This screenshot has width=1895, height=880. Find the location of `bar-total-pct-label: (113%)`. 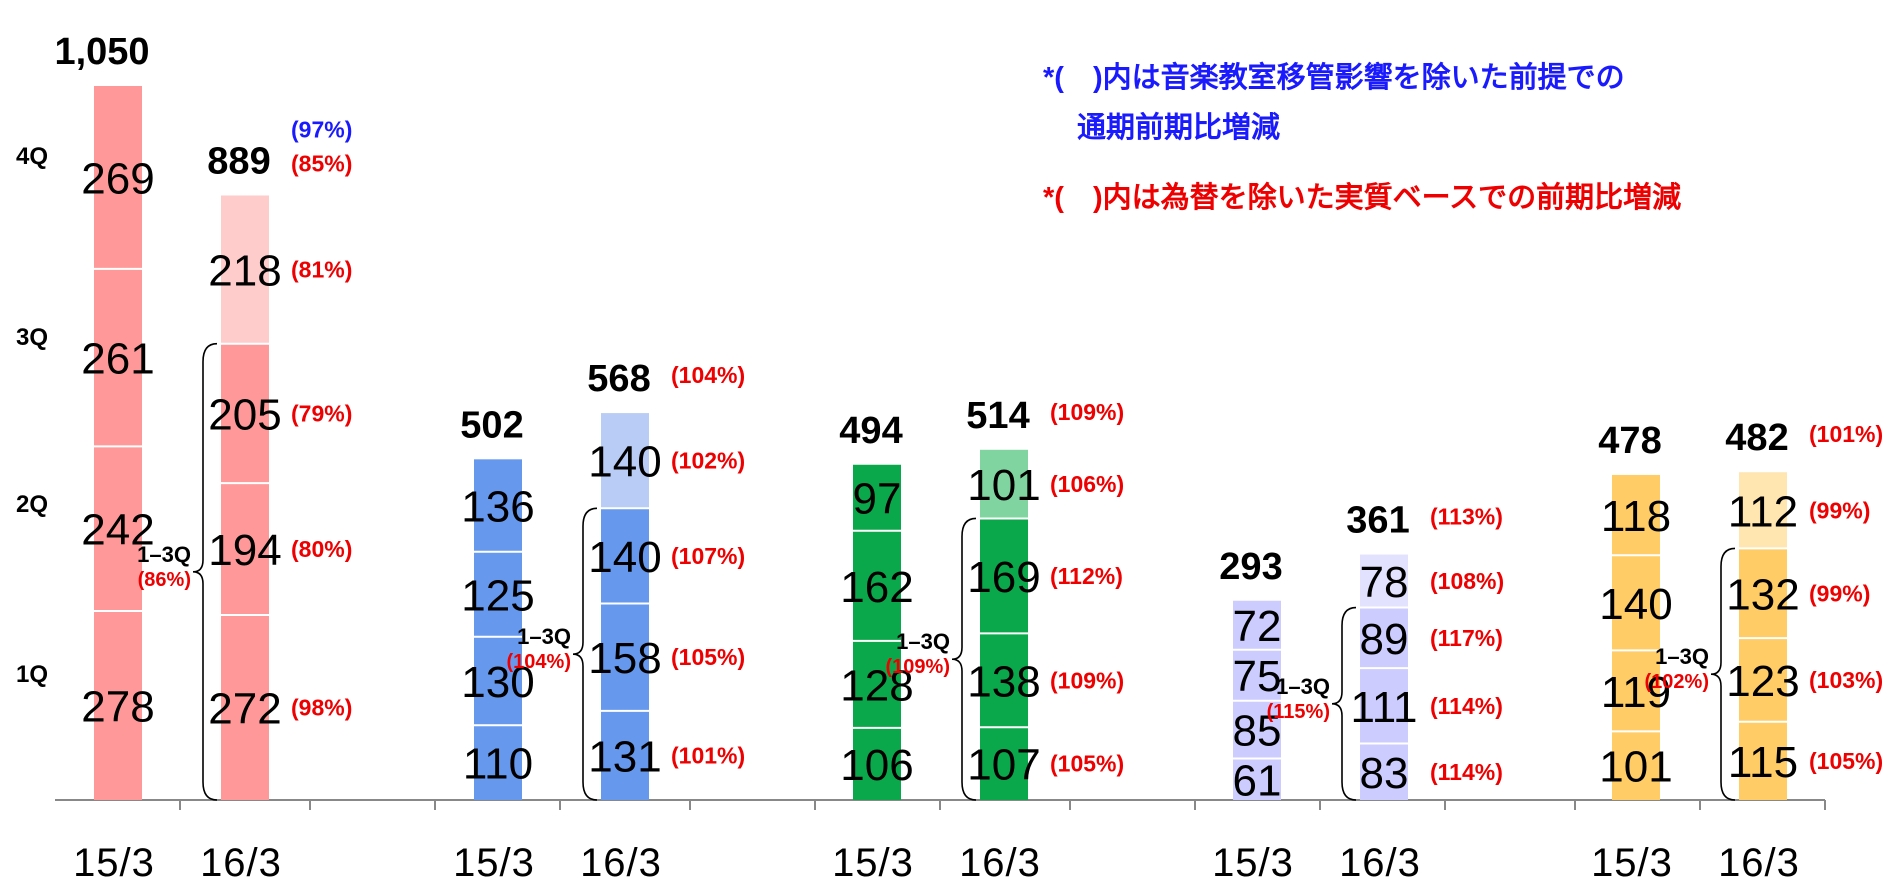

bar-total-pct-label: (113%) is located at coordinates (1466, 517).